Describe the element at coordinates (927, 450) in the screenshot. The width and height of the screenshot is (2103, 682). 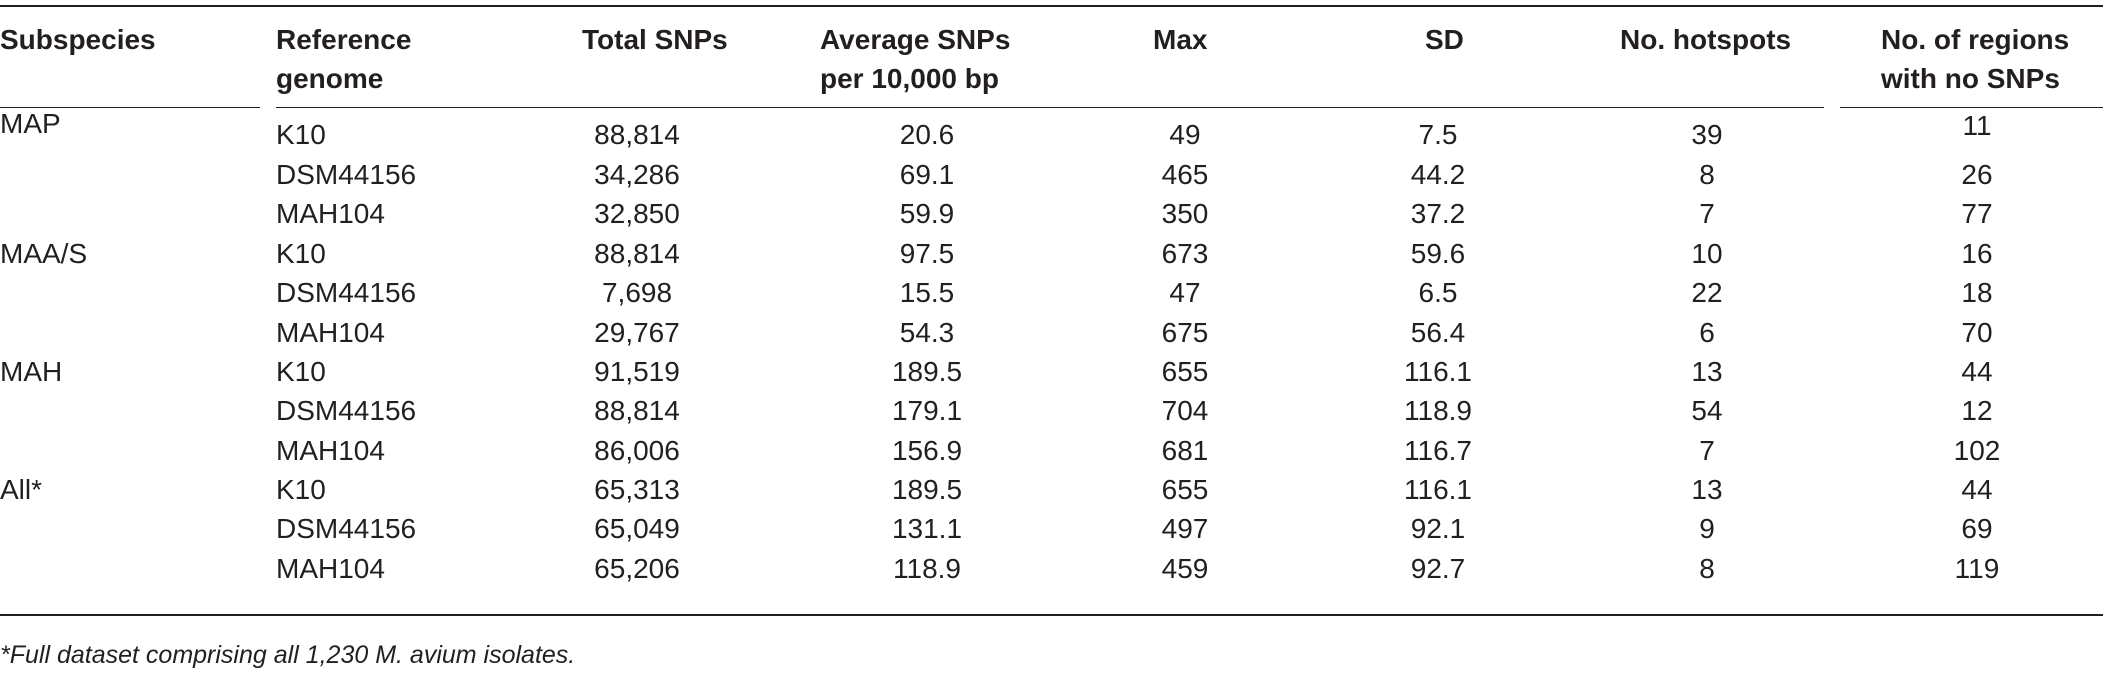
I see `cell-average-snps: 156.9` at that location.